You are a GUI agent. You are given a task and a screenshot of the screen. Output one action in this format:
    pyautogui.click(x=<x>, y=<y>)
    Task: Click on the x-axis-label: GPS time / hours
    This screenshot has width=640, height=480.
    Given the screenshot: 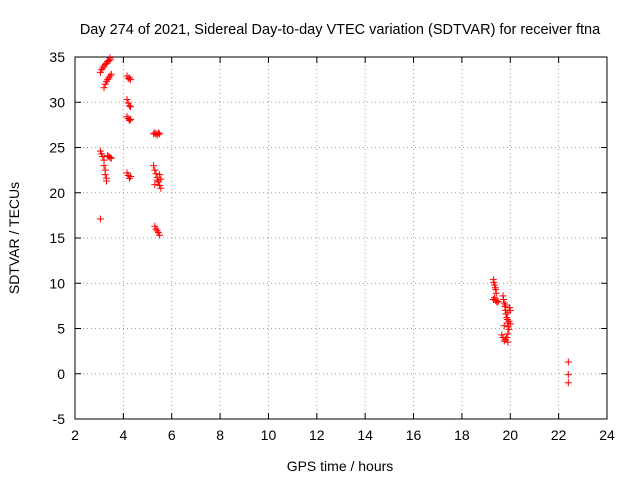 What is the action you would take?
    pyautogui.click(x=340, y=466)
    